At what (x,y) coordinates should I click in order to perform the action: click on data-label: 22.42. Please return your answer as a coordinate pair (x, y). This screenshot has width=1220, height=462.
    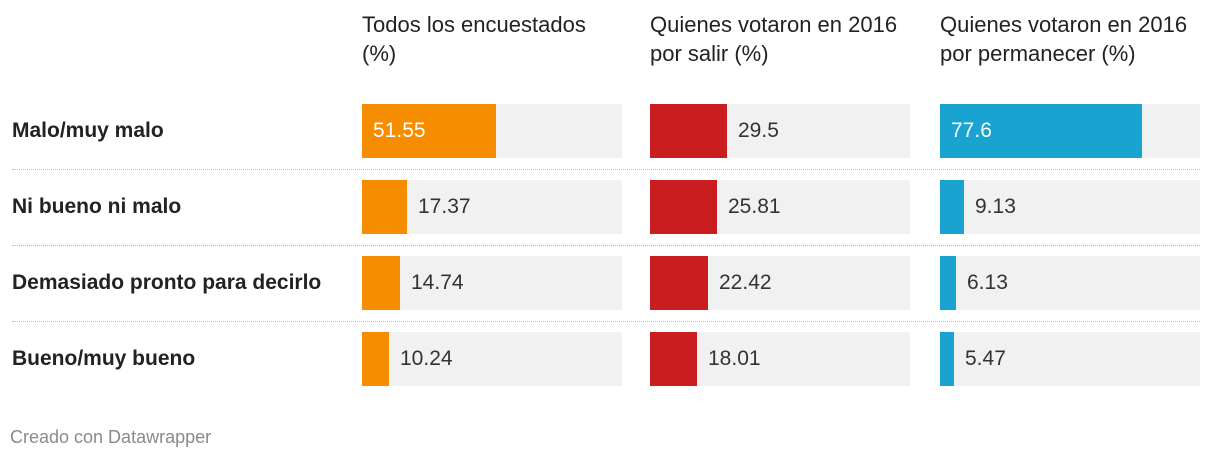
    Looking at the image, I should click on (745, 282).